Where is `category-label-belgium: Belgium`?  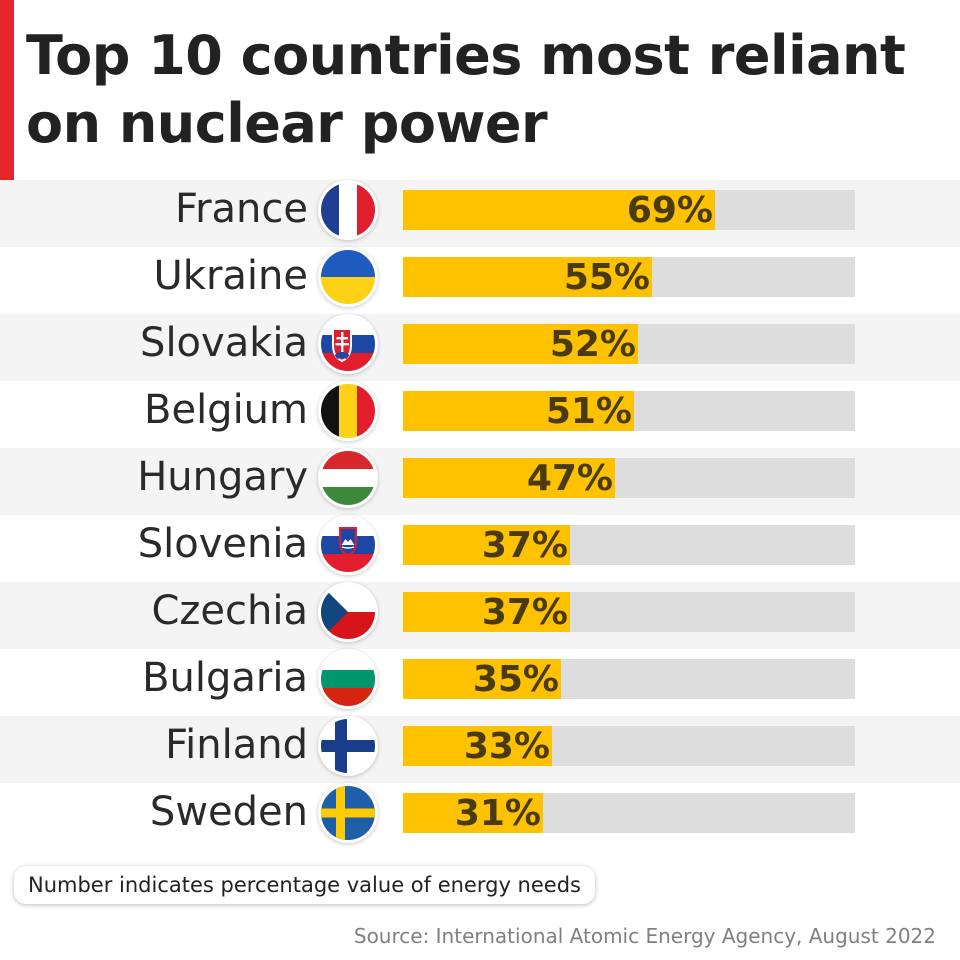 category-label-belgium: Belgium is located at coordinates (226, 410).